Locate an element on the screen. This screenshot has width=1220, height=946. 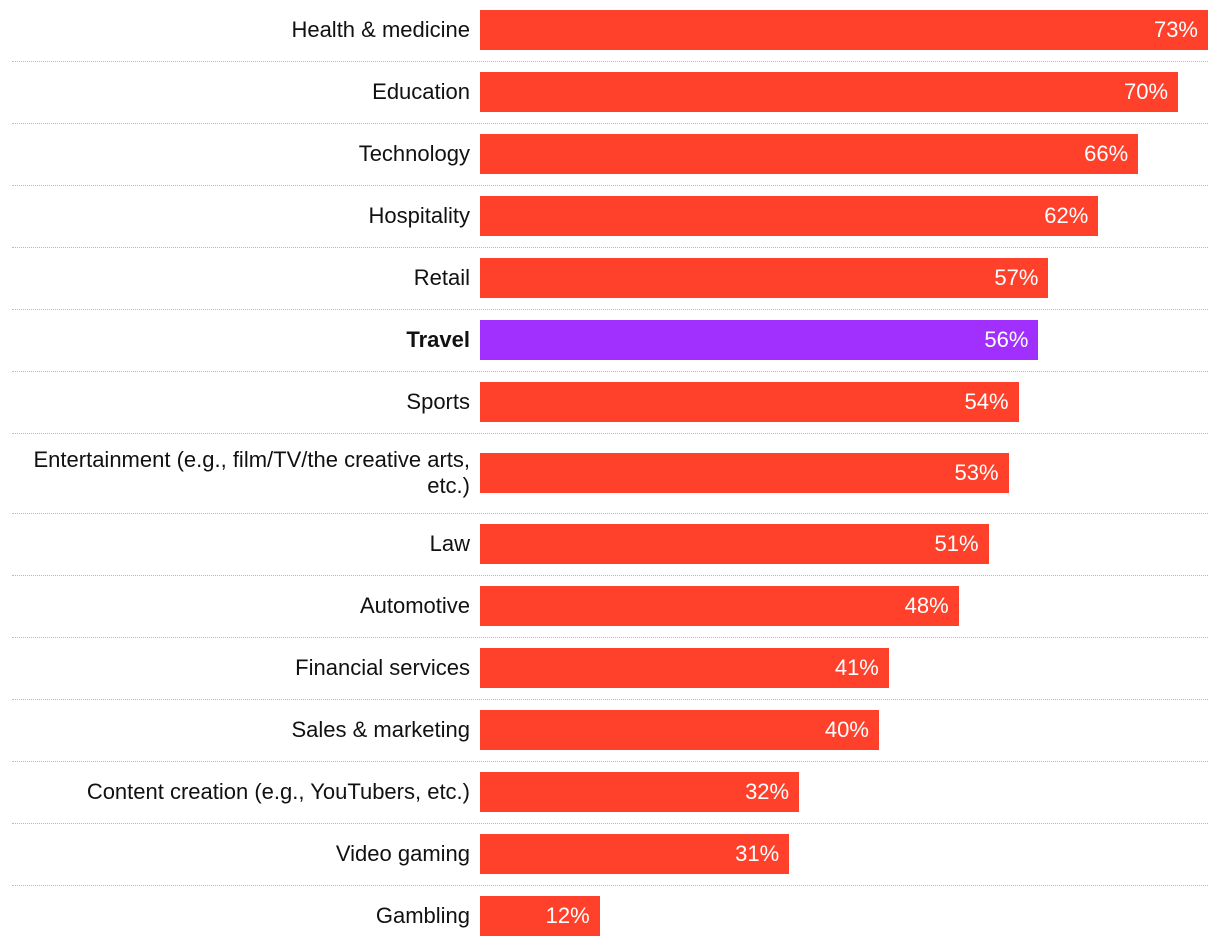
category-label: Content creation (e.g., YouTubers, etc.) is located at coordinates (278, 791).